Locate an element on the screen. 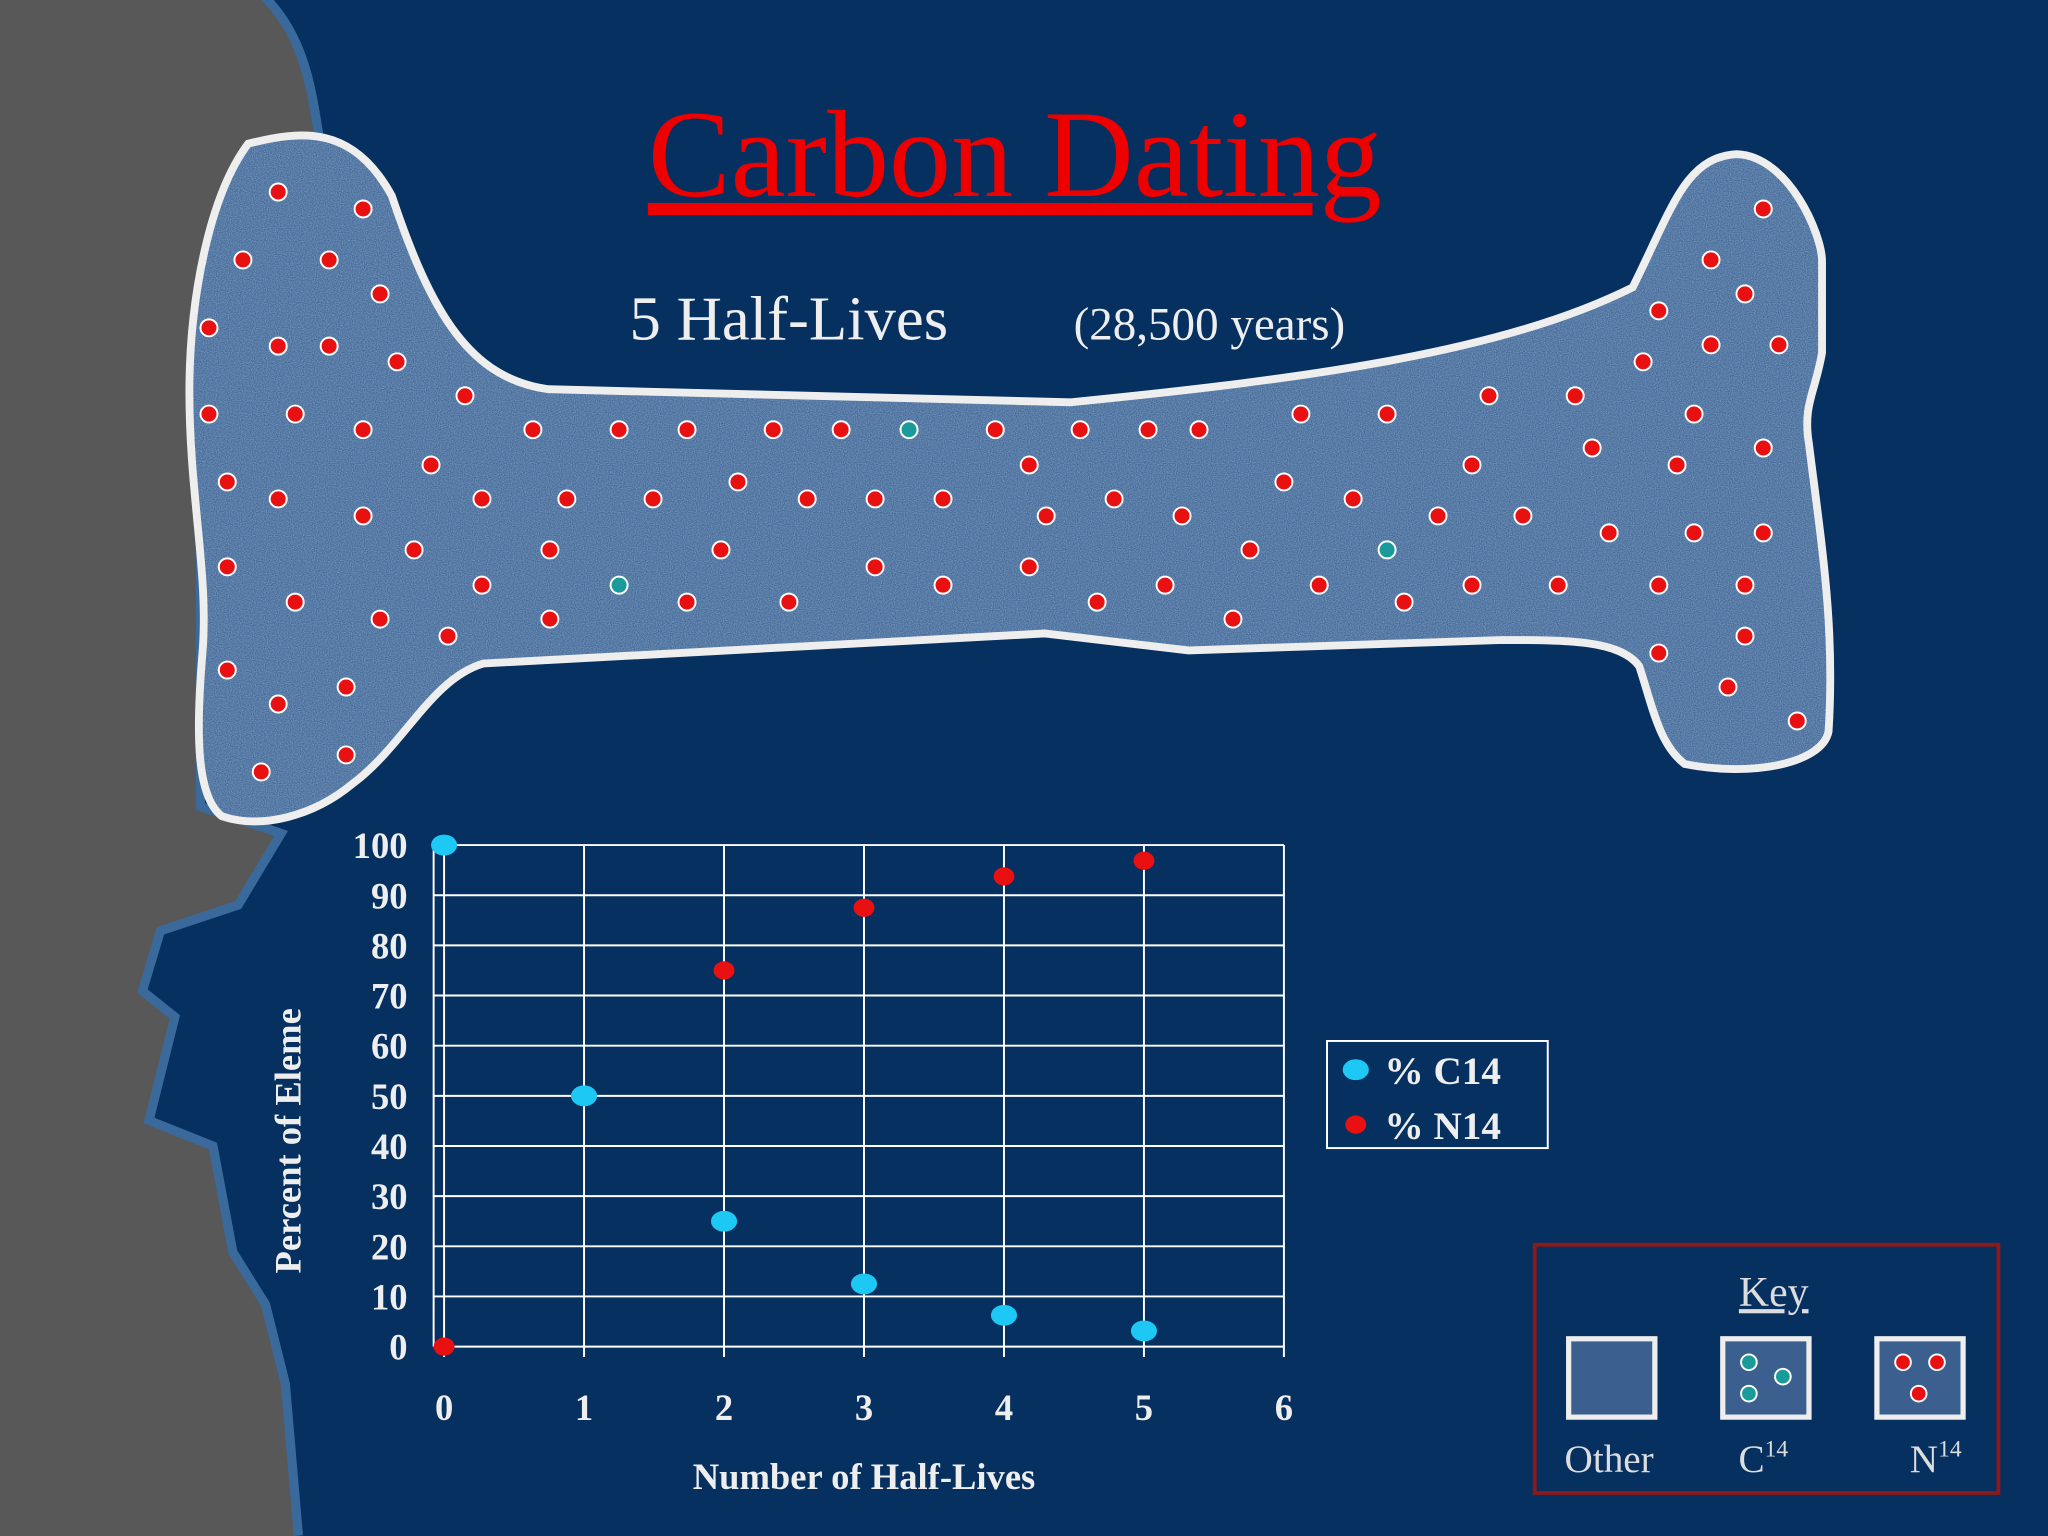 Image resolution: width=2048 pixels, height=1536 pixels. subtitle: 5 Half-Lives is located at coordinates (789, 319).